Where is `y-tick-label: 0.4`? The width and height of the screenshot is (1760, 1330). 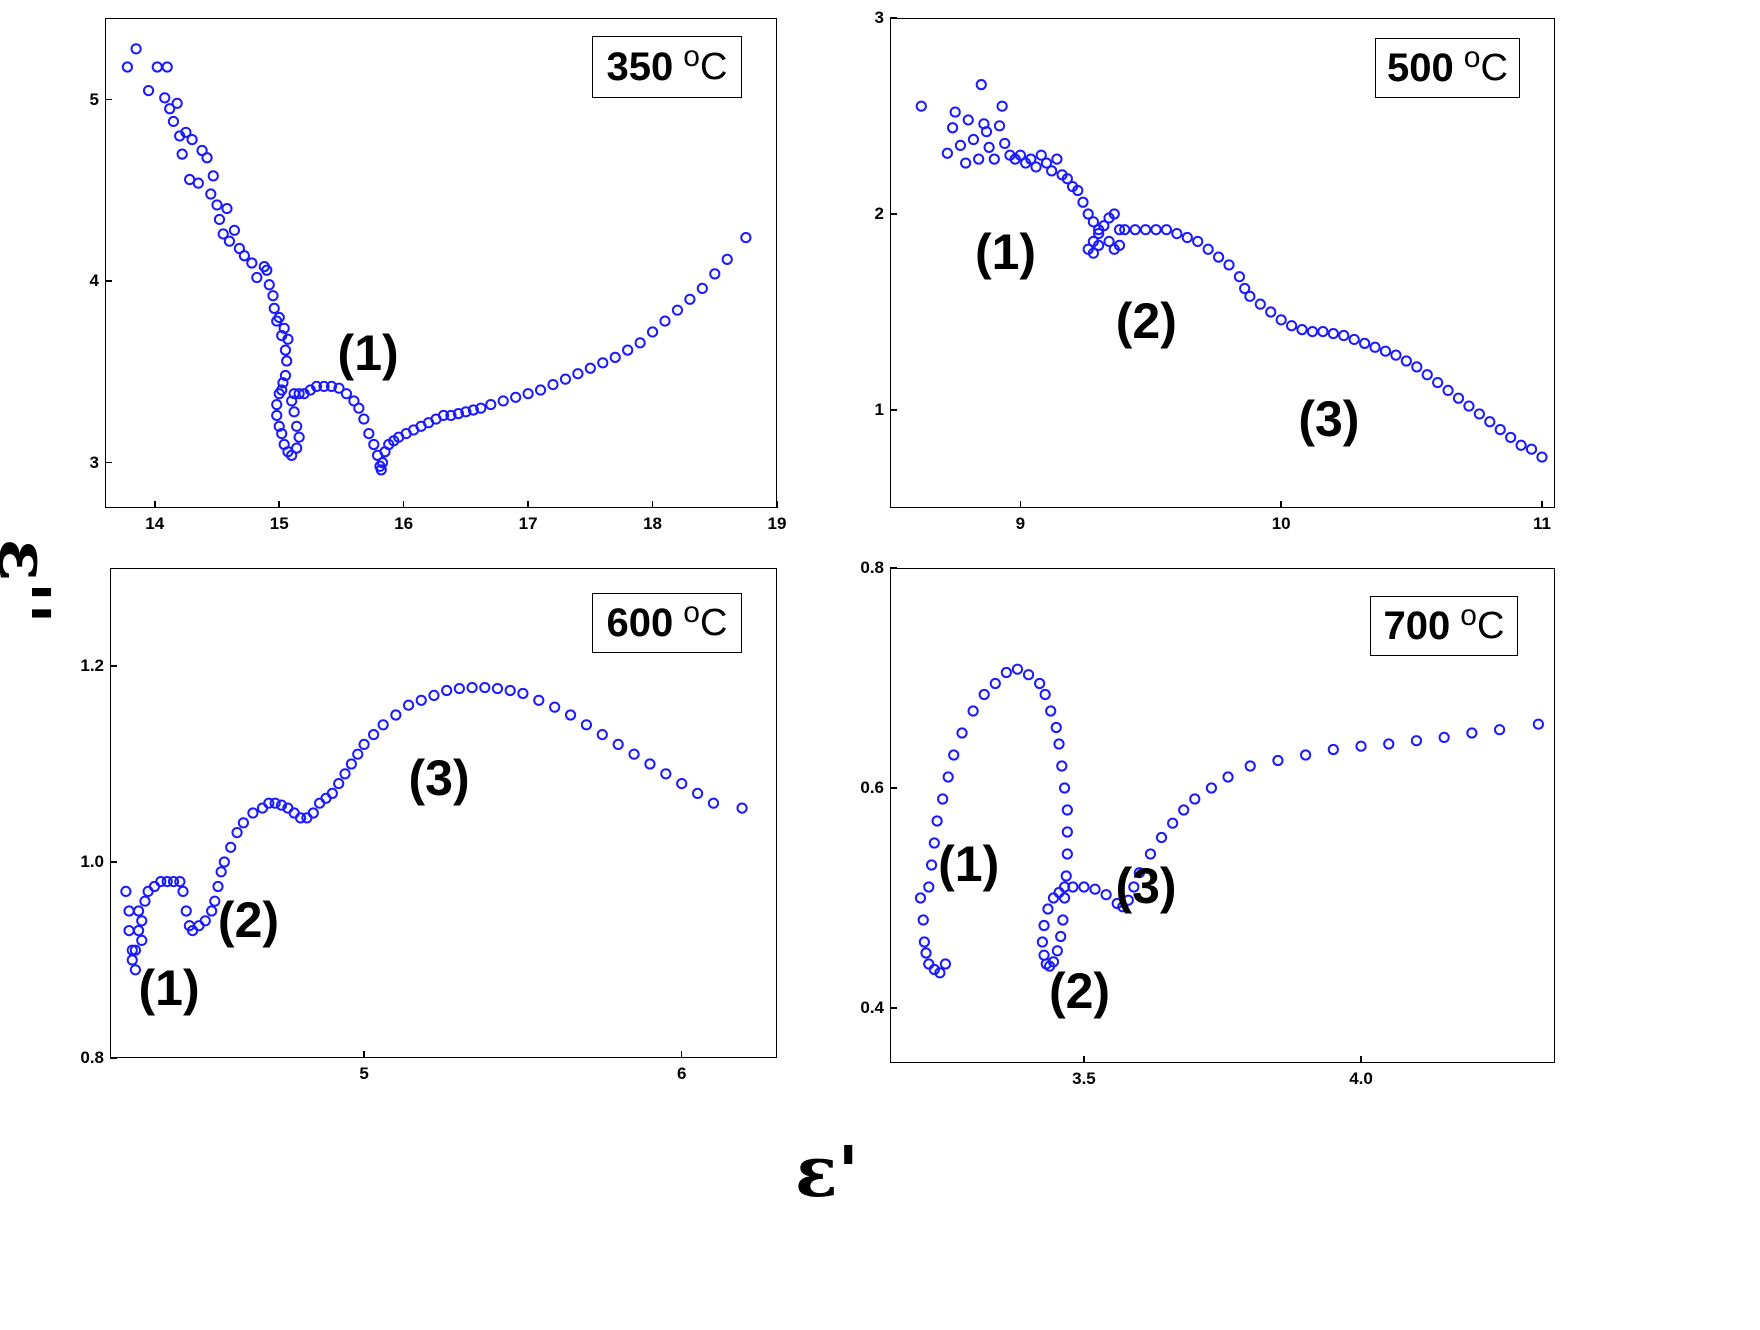 y-tick-label: 0.4 is located at coordinates (872, 1007).